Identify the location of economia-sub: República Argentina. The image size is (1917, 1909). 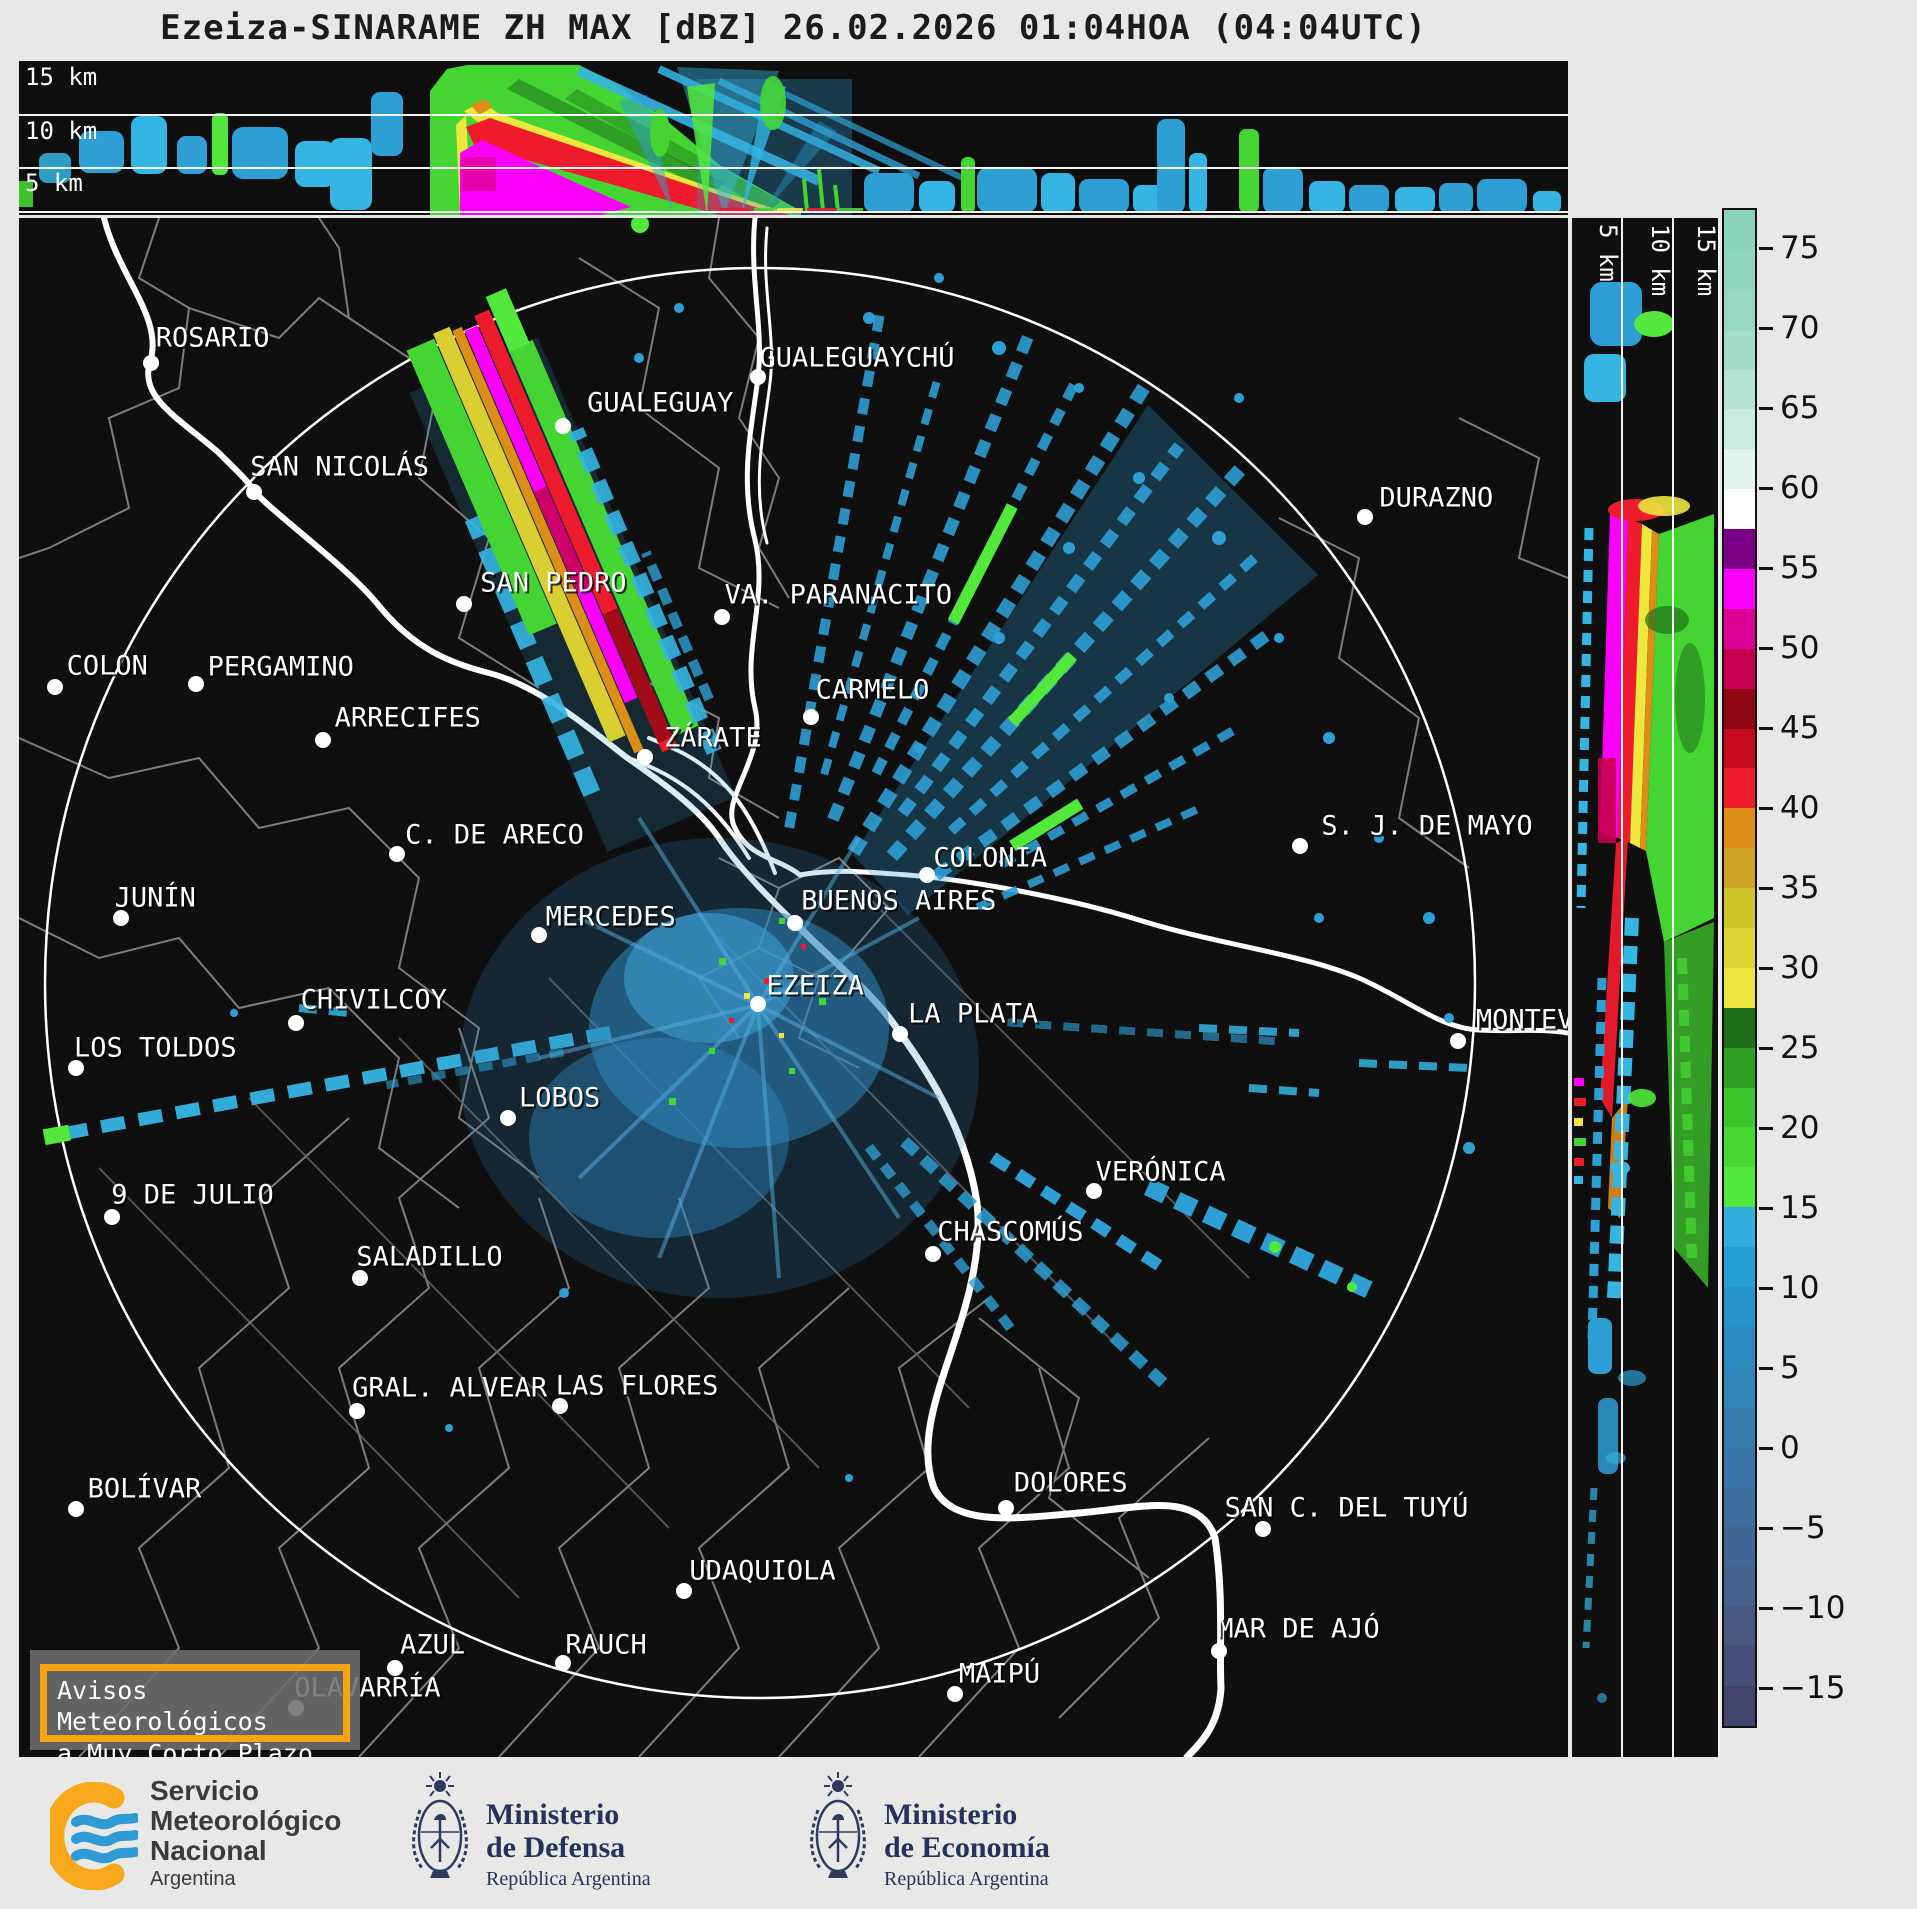
(966, 1879).